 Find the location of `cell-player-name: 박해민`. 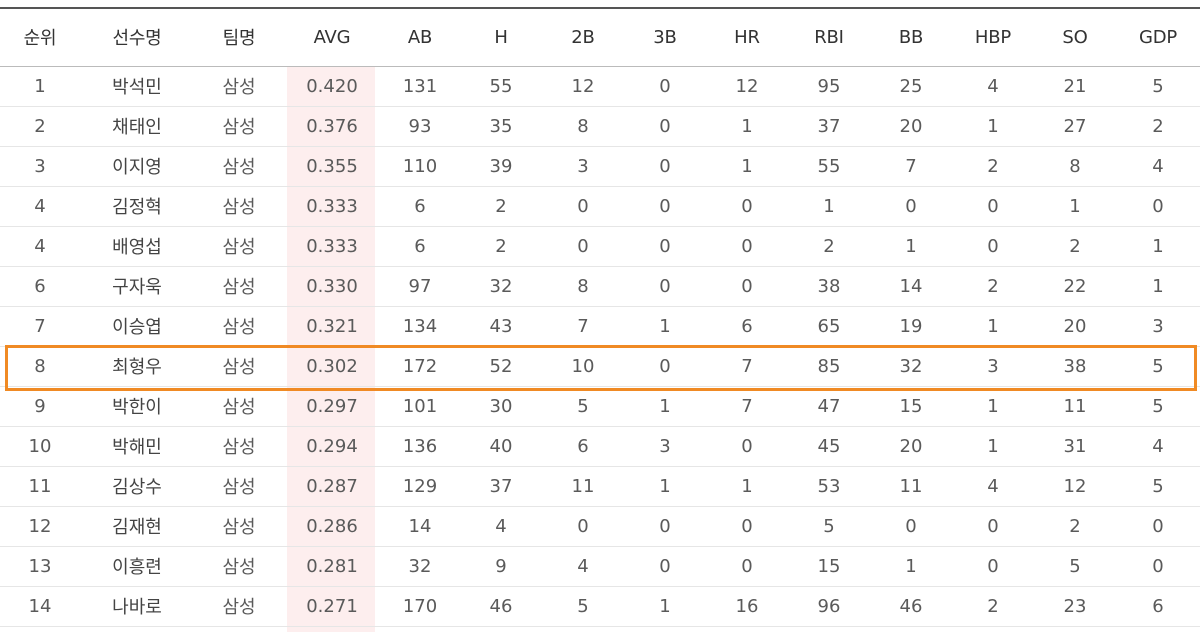

cell-player-name: 박해민 is located at coordinates (137, 446).